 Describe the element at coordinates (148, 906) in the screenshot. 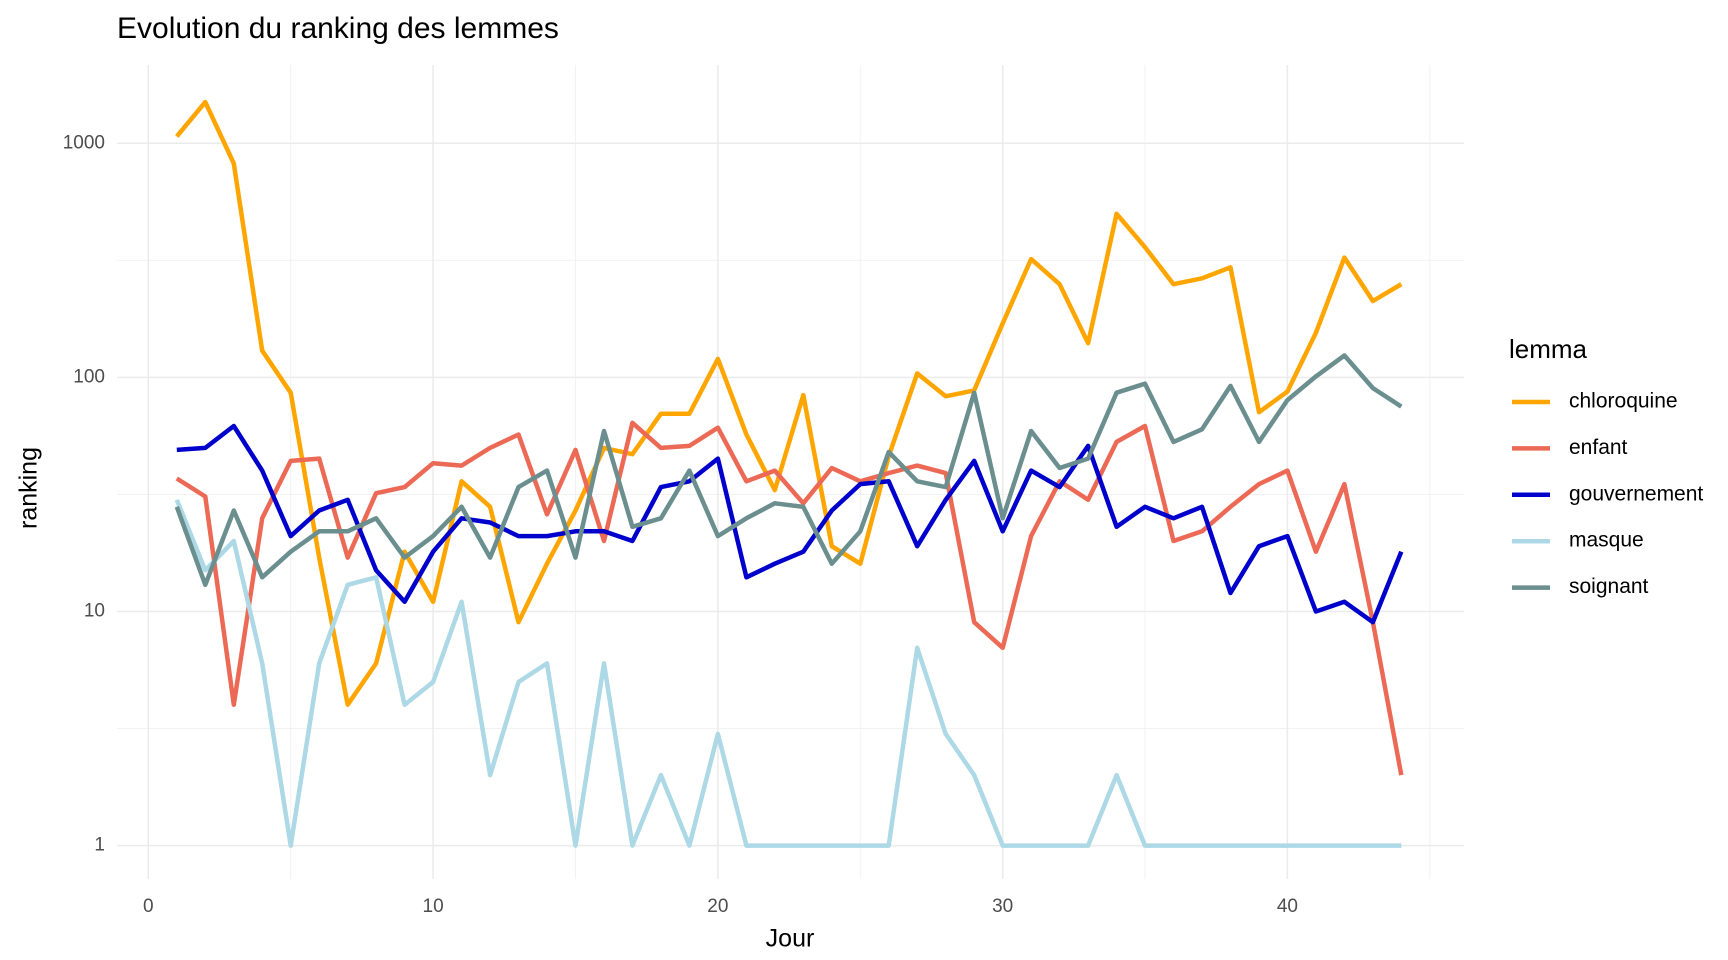

I see `x-tick-label: 0` at that location.